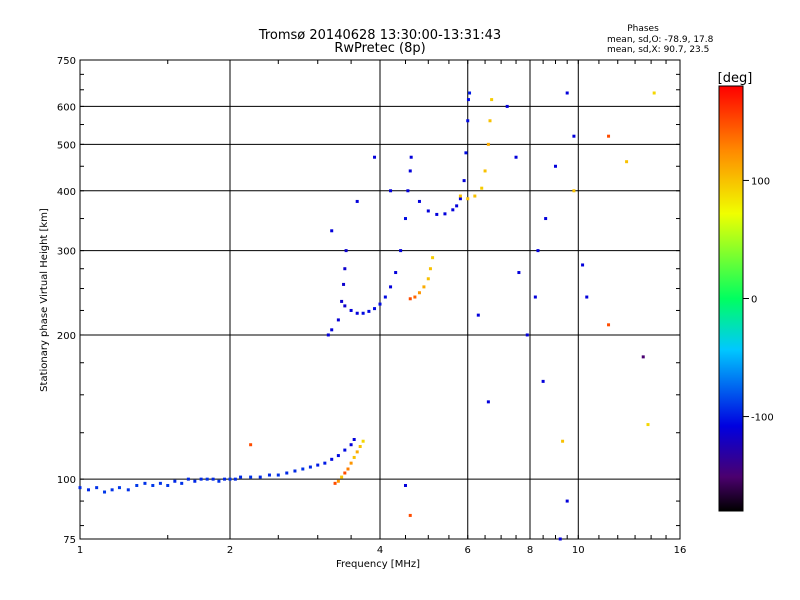  Describe the element at coordinates (578, 550) in the screenshot. I see `x-tick-label: 10` at that location.